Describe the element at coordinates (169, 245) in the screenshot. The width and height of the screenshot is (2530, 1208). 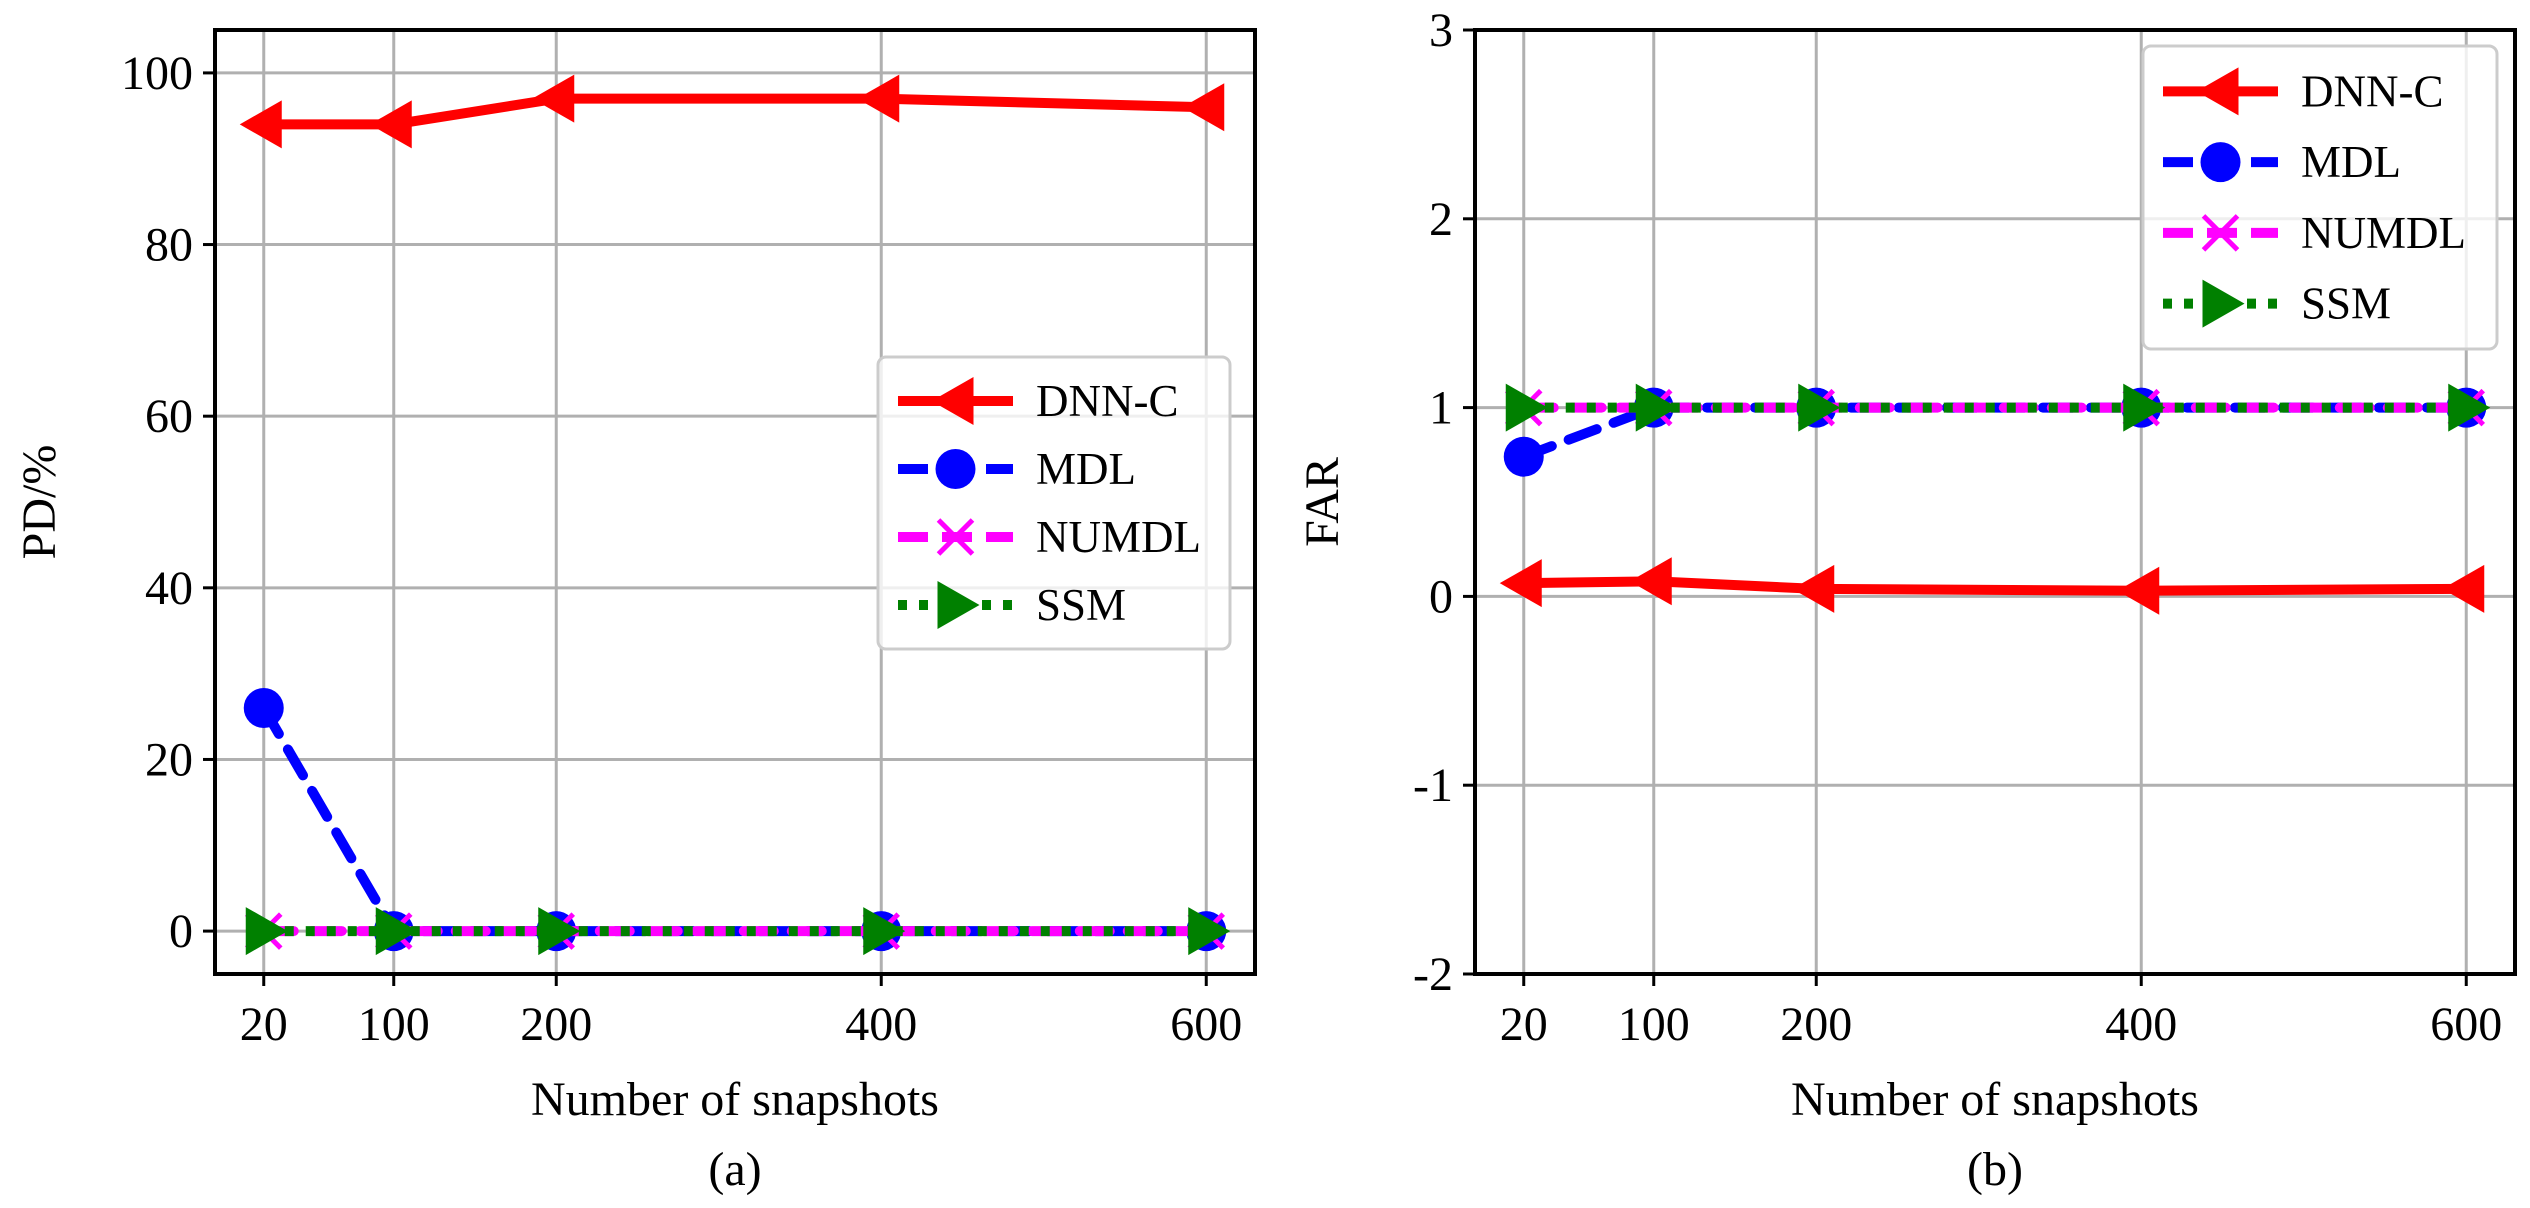
I see `y-tick-label-80: 80` at that location.